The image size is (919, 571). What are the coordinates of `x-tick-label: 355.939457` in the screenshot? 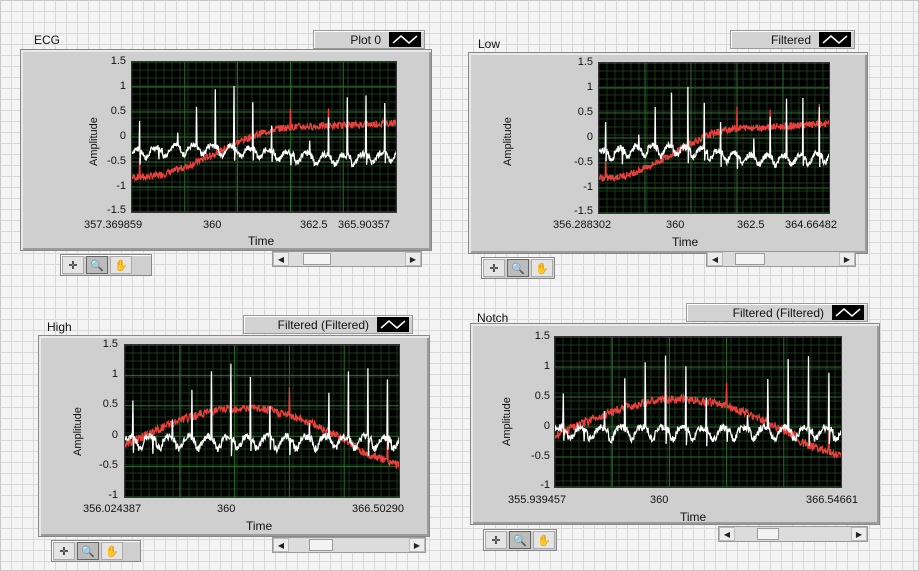 It's located at (537, 500).